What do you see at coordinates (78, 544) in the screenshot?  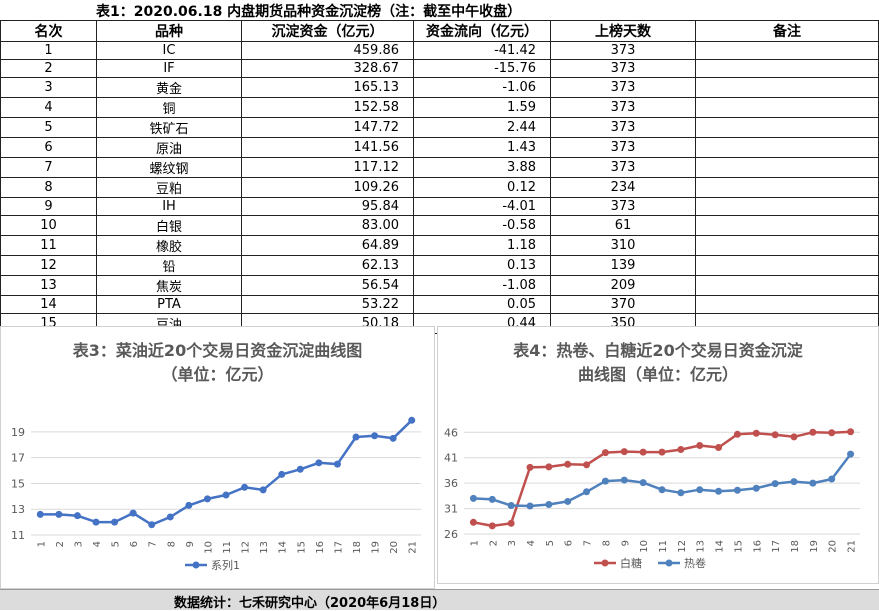 I see `x-tick-label: 3` at bounding box center [78, 544].